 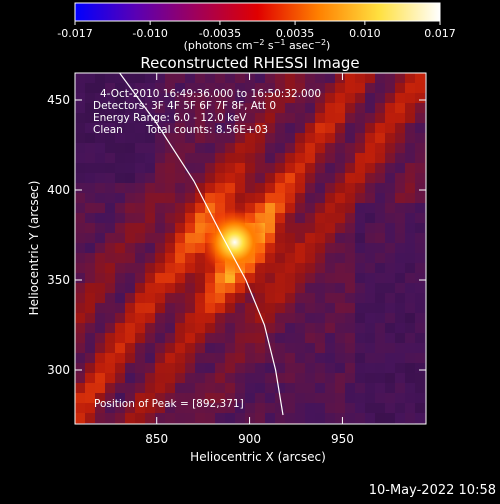 What do you see at coordinates (58, 190) in the screenshot?
I see `y-tick-label: 400` at bounding box center [58, 190].